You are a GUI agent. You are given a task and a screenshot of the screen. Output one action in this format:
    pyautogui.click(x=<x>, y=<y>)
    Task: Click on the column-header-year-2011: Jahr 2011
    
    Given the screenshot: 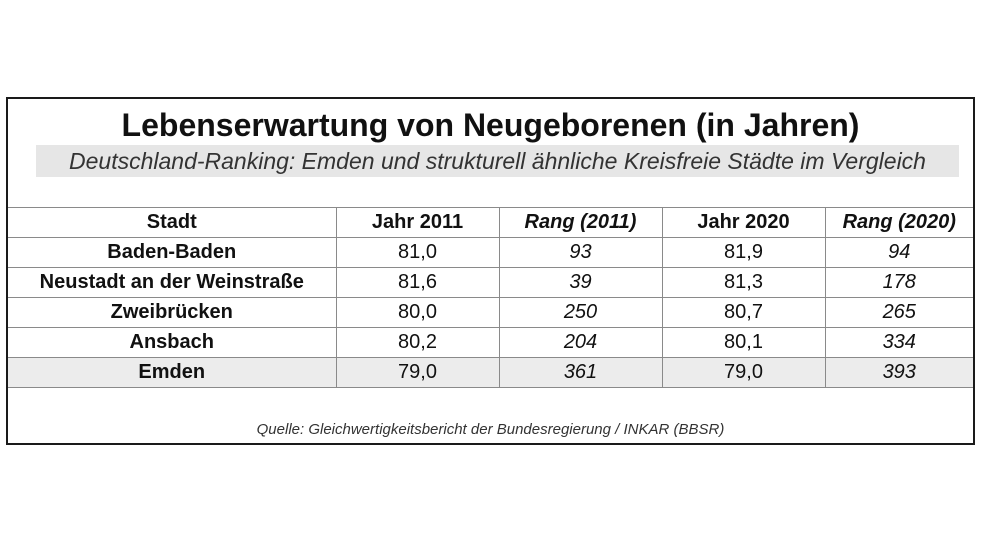 What is the action you would take?
    pyautogui.click(x=417, y=222)
    